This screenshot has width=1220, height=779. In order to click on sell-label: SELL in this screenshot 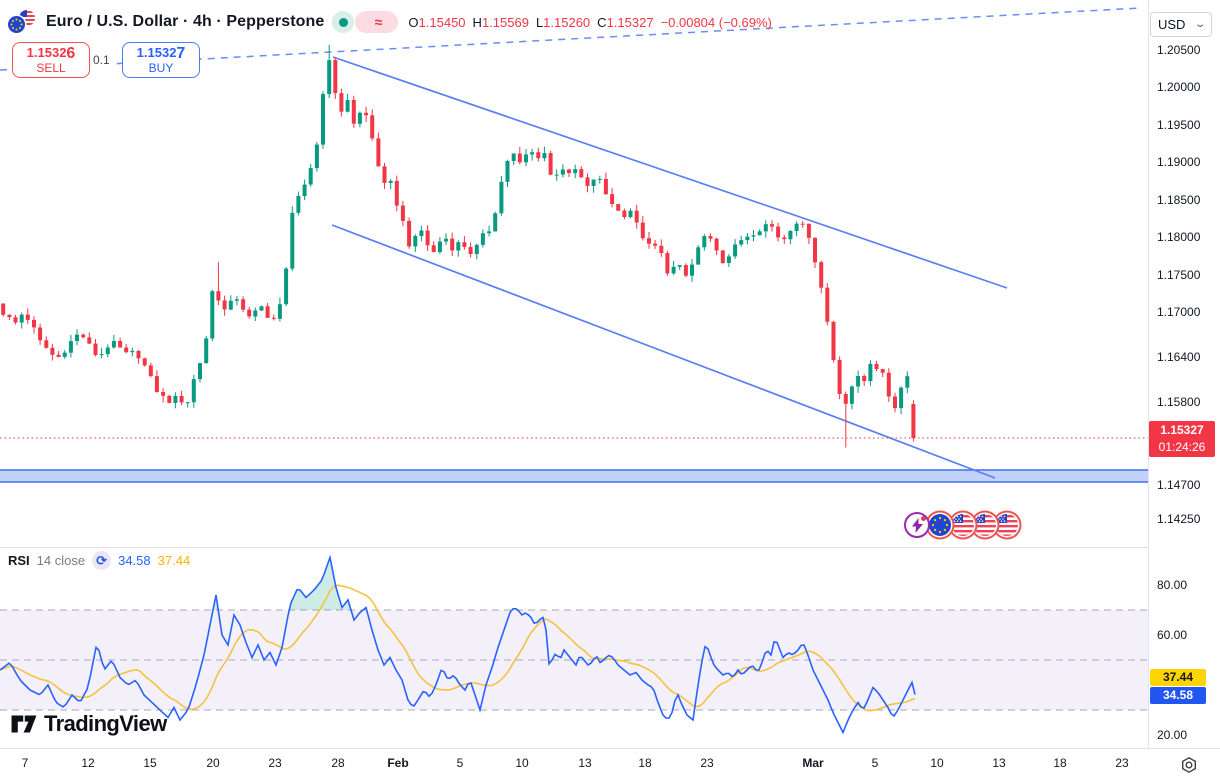, I will do `click(51, 68)`.